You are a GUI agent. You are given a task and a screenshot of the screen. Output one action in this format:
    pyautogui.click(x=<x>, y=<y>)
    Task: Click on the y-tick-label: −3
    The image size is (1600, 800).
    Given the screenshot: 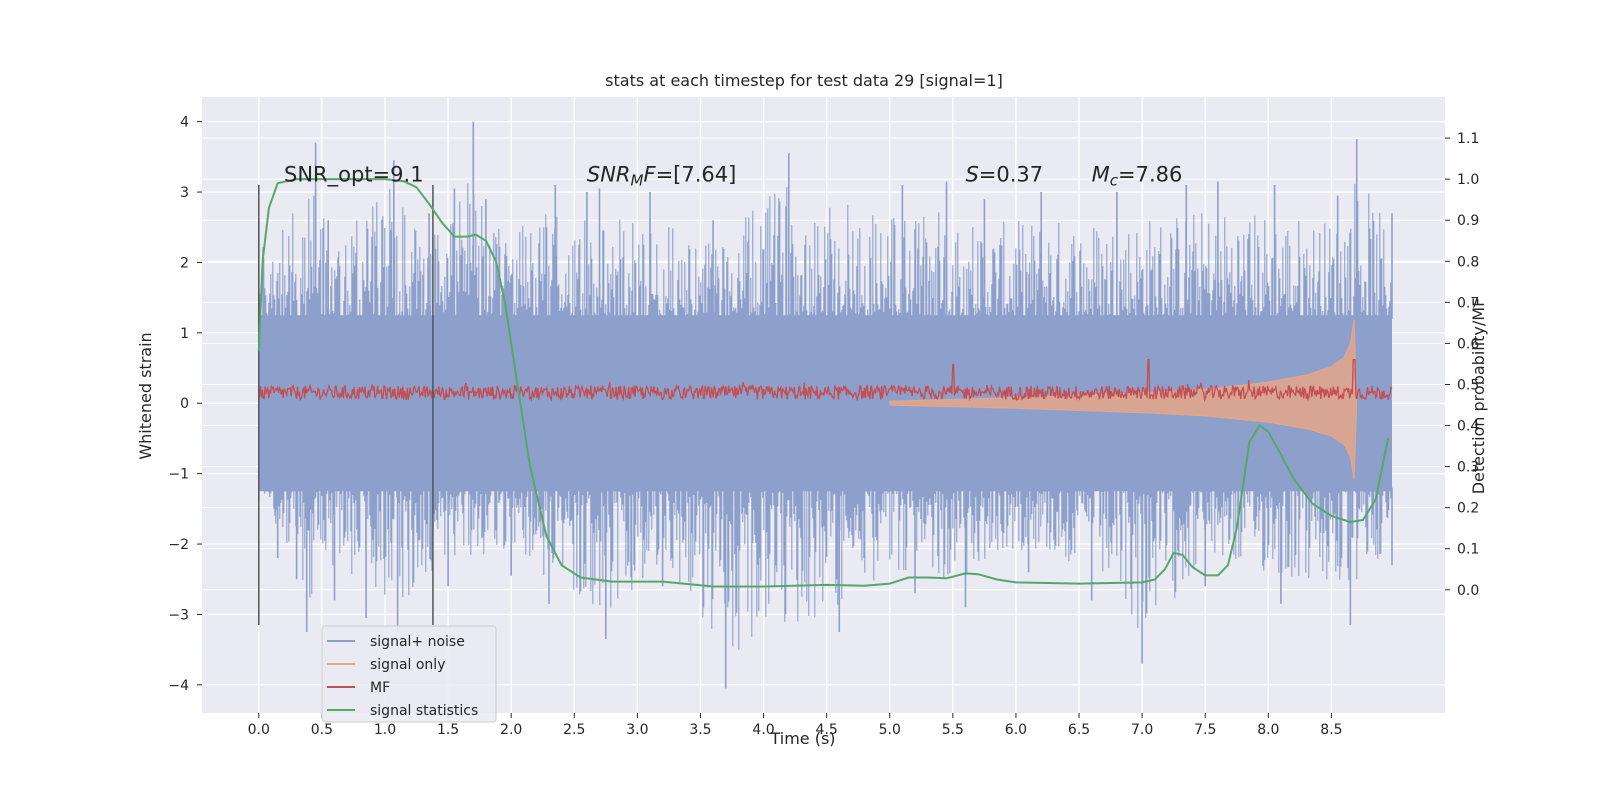 What is the action you would take?
    pyautogui.click(x=178, y=615)
    